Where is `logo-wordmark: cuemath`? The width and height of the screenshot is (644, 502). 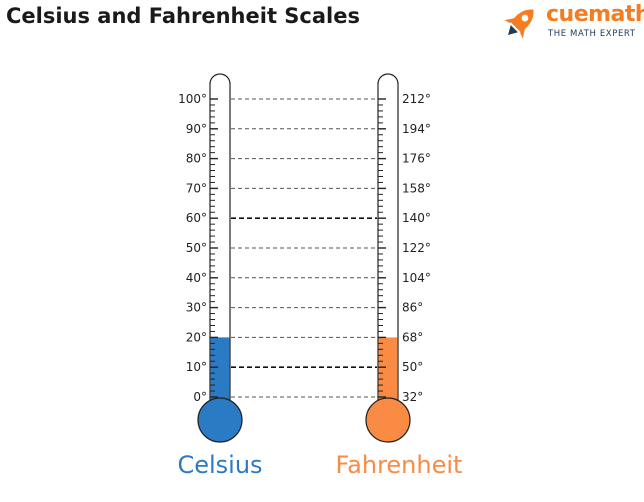 logo-wordmark: cuemath is located at coordinates (595, 14).